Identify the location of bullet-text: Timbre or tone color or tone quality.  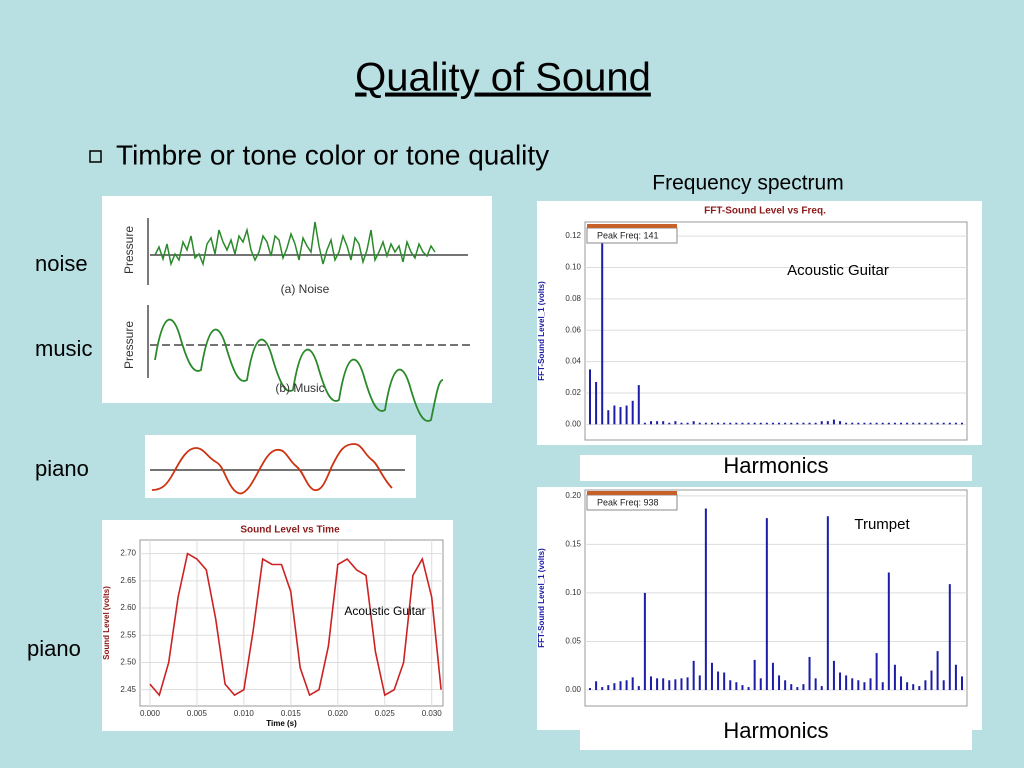
(332, 154).